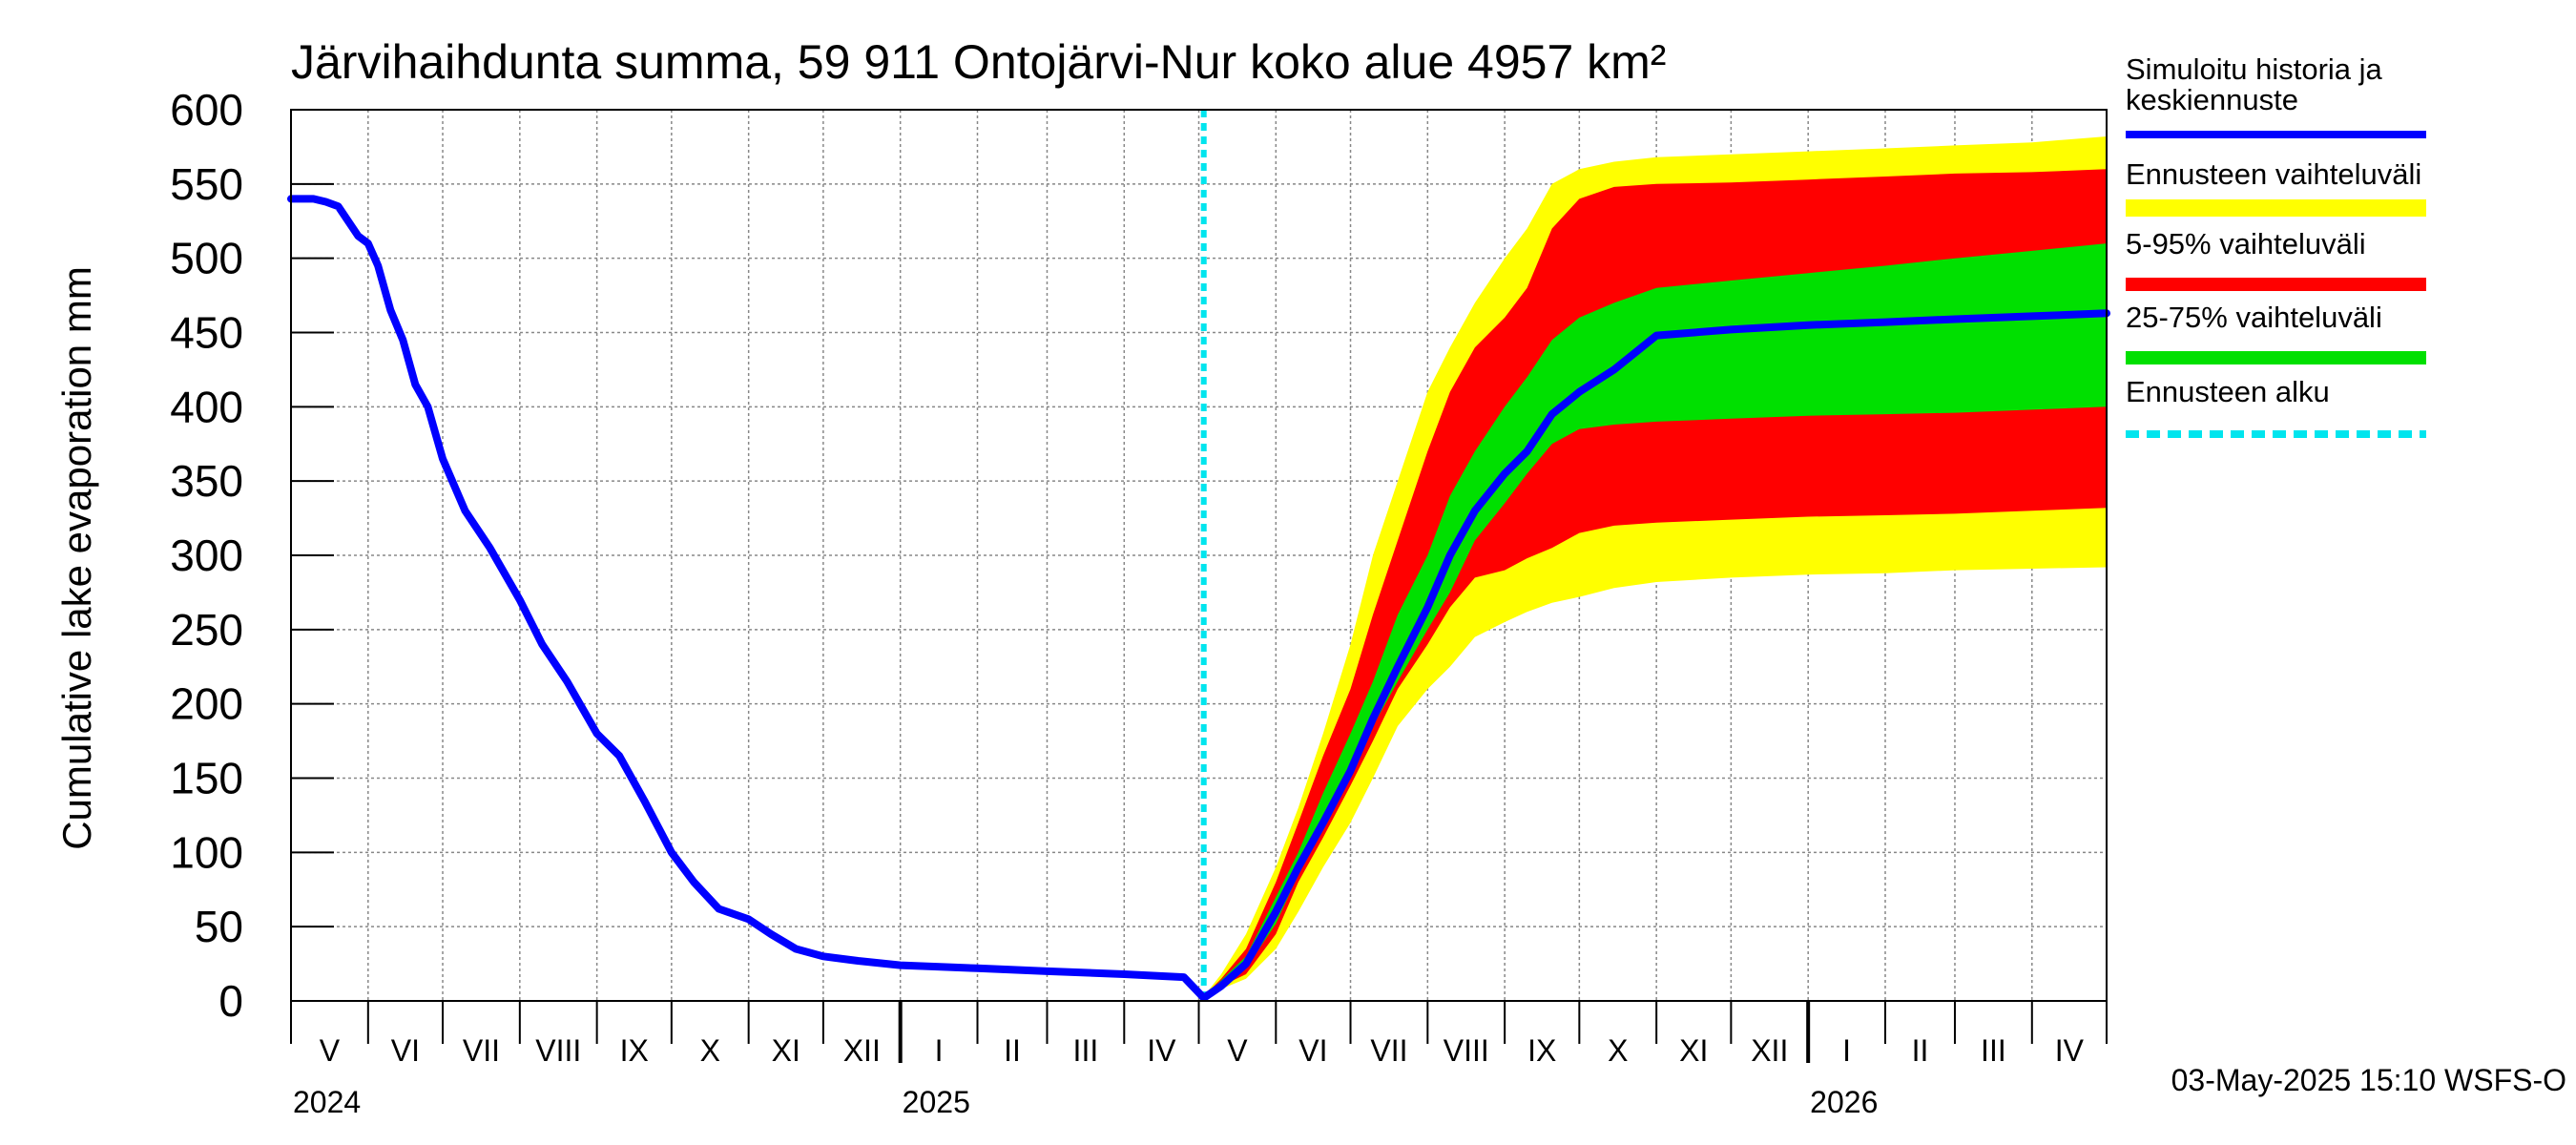 Image resolution: width=2576 pixels, height=1145 pixels. I want to click on legend-label: 5-95% vaihteluväli, so click(2246, 244).